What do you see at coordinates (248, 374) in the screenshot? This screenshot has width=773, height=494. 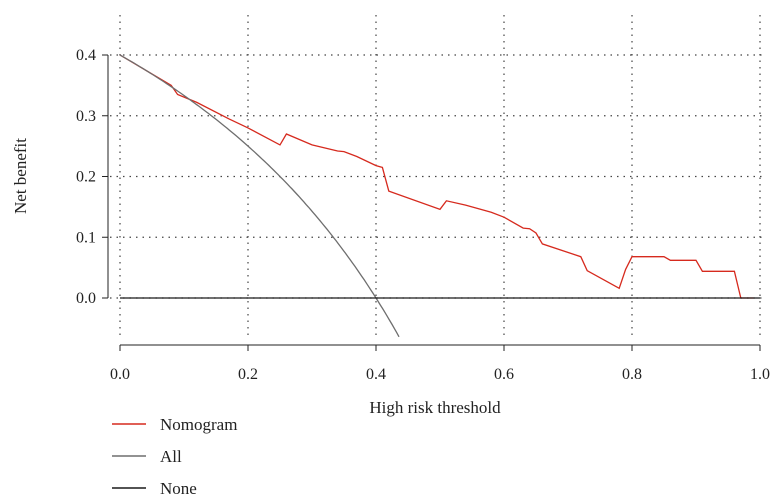 I see `x-tick-label: 0.2` at bounding box center [248, 374].